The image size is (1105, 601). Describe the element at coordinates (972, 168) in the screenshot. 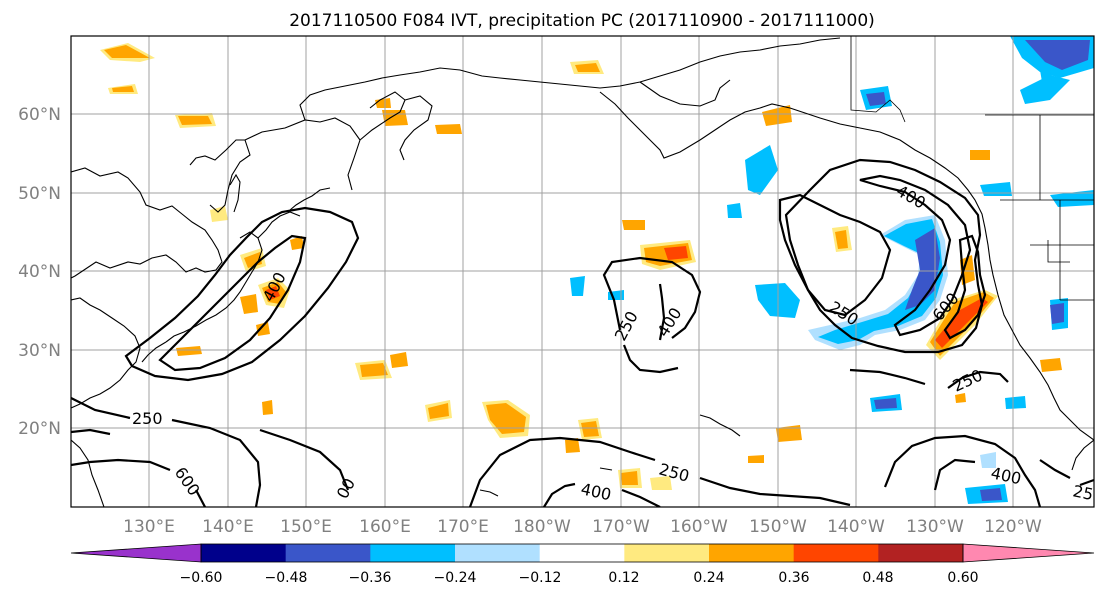

I see `political-borders` at that location.